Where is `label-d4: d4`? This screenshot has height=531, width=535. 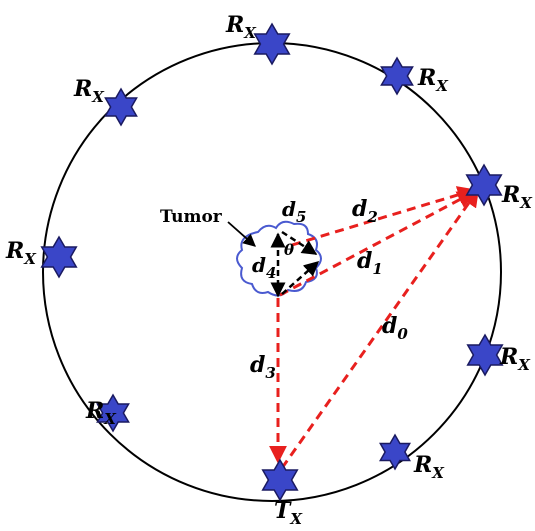 label-d4: d4 is located at coordinates (264, 267).